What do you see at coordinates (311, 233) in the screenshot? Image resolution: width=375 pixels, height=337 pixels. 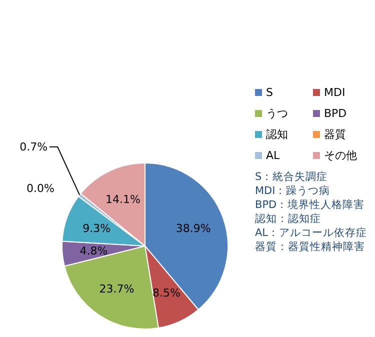 I see `text: AL：アルコール依存症` at bounding box center [311, 233].